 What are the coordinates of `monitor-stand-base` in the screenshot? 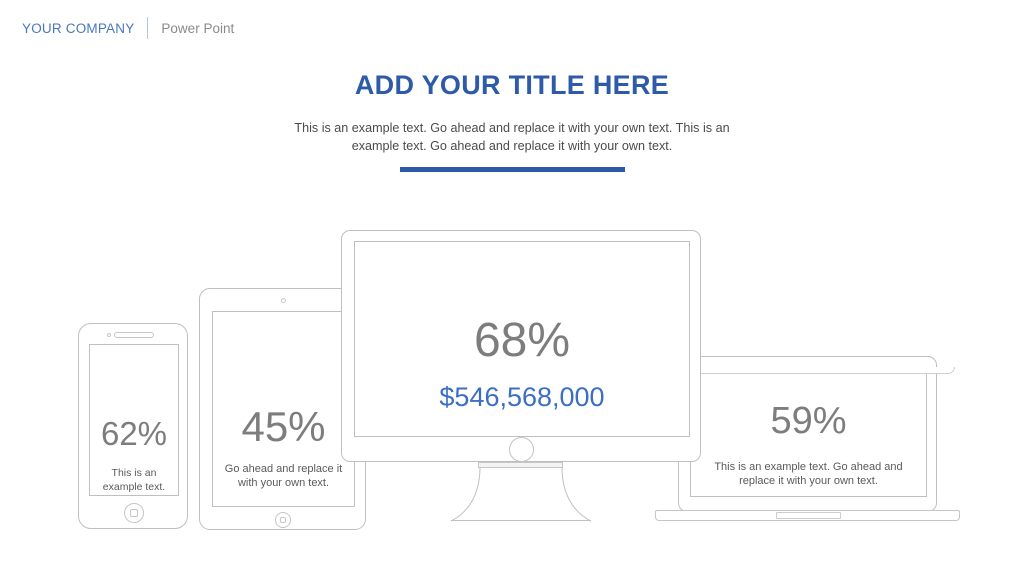 It's located at (521, 520).